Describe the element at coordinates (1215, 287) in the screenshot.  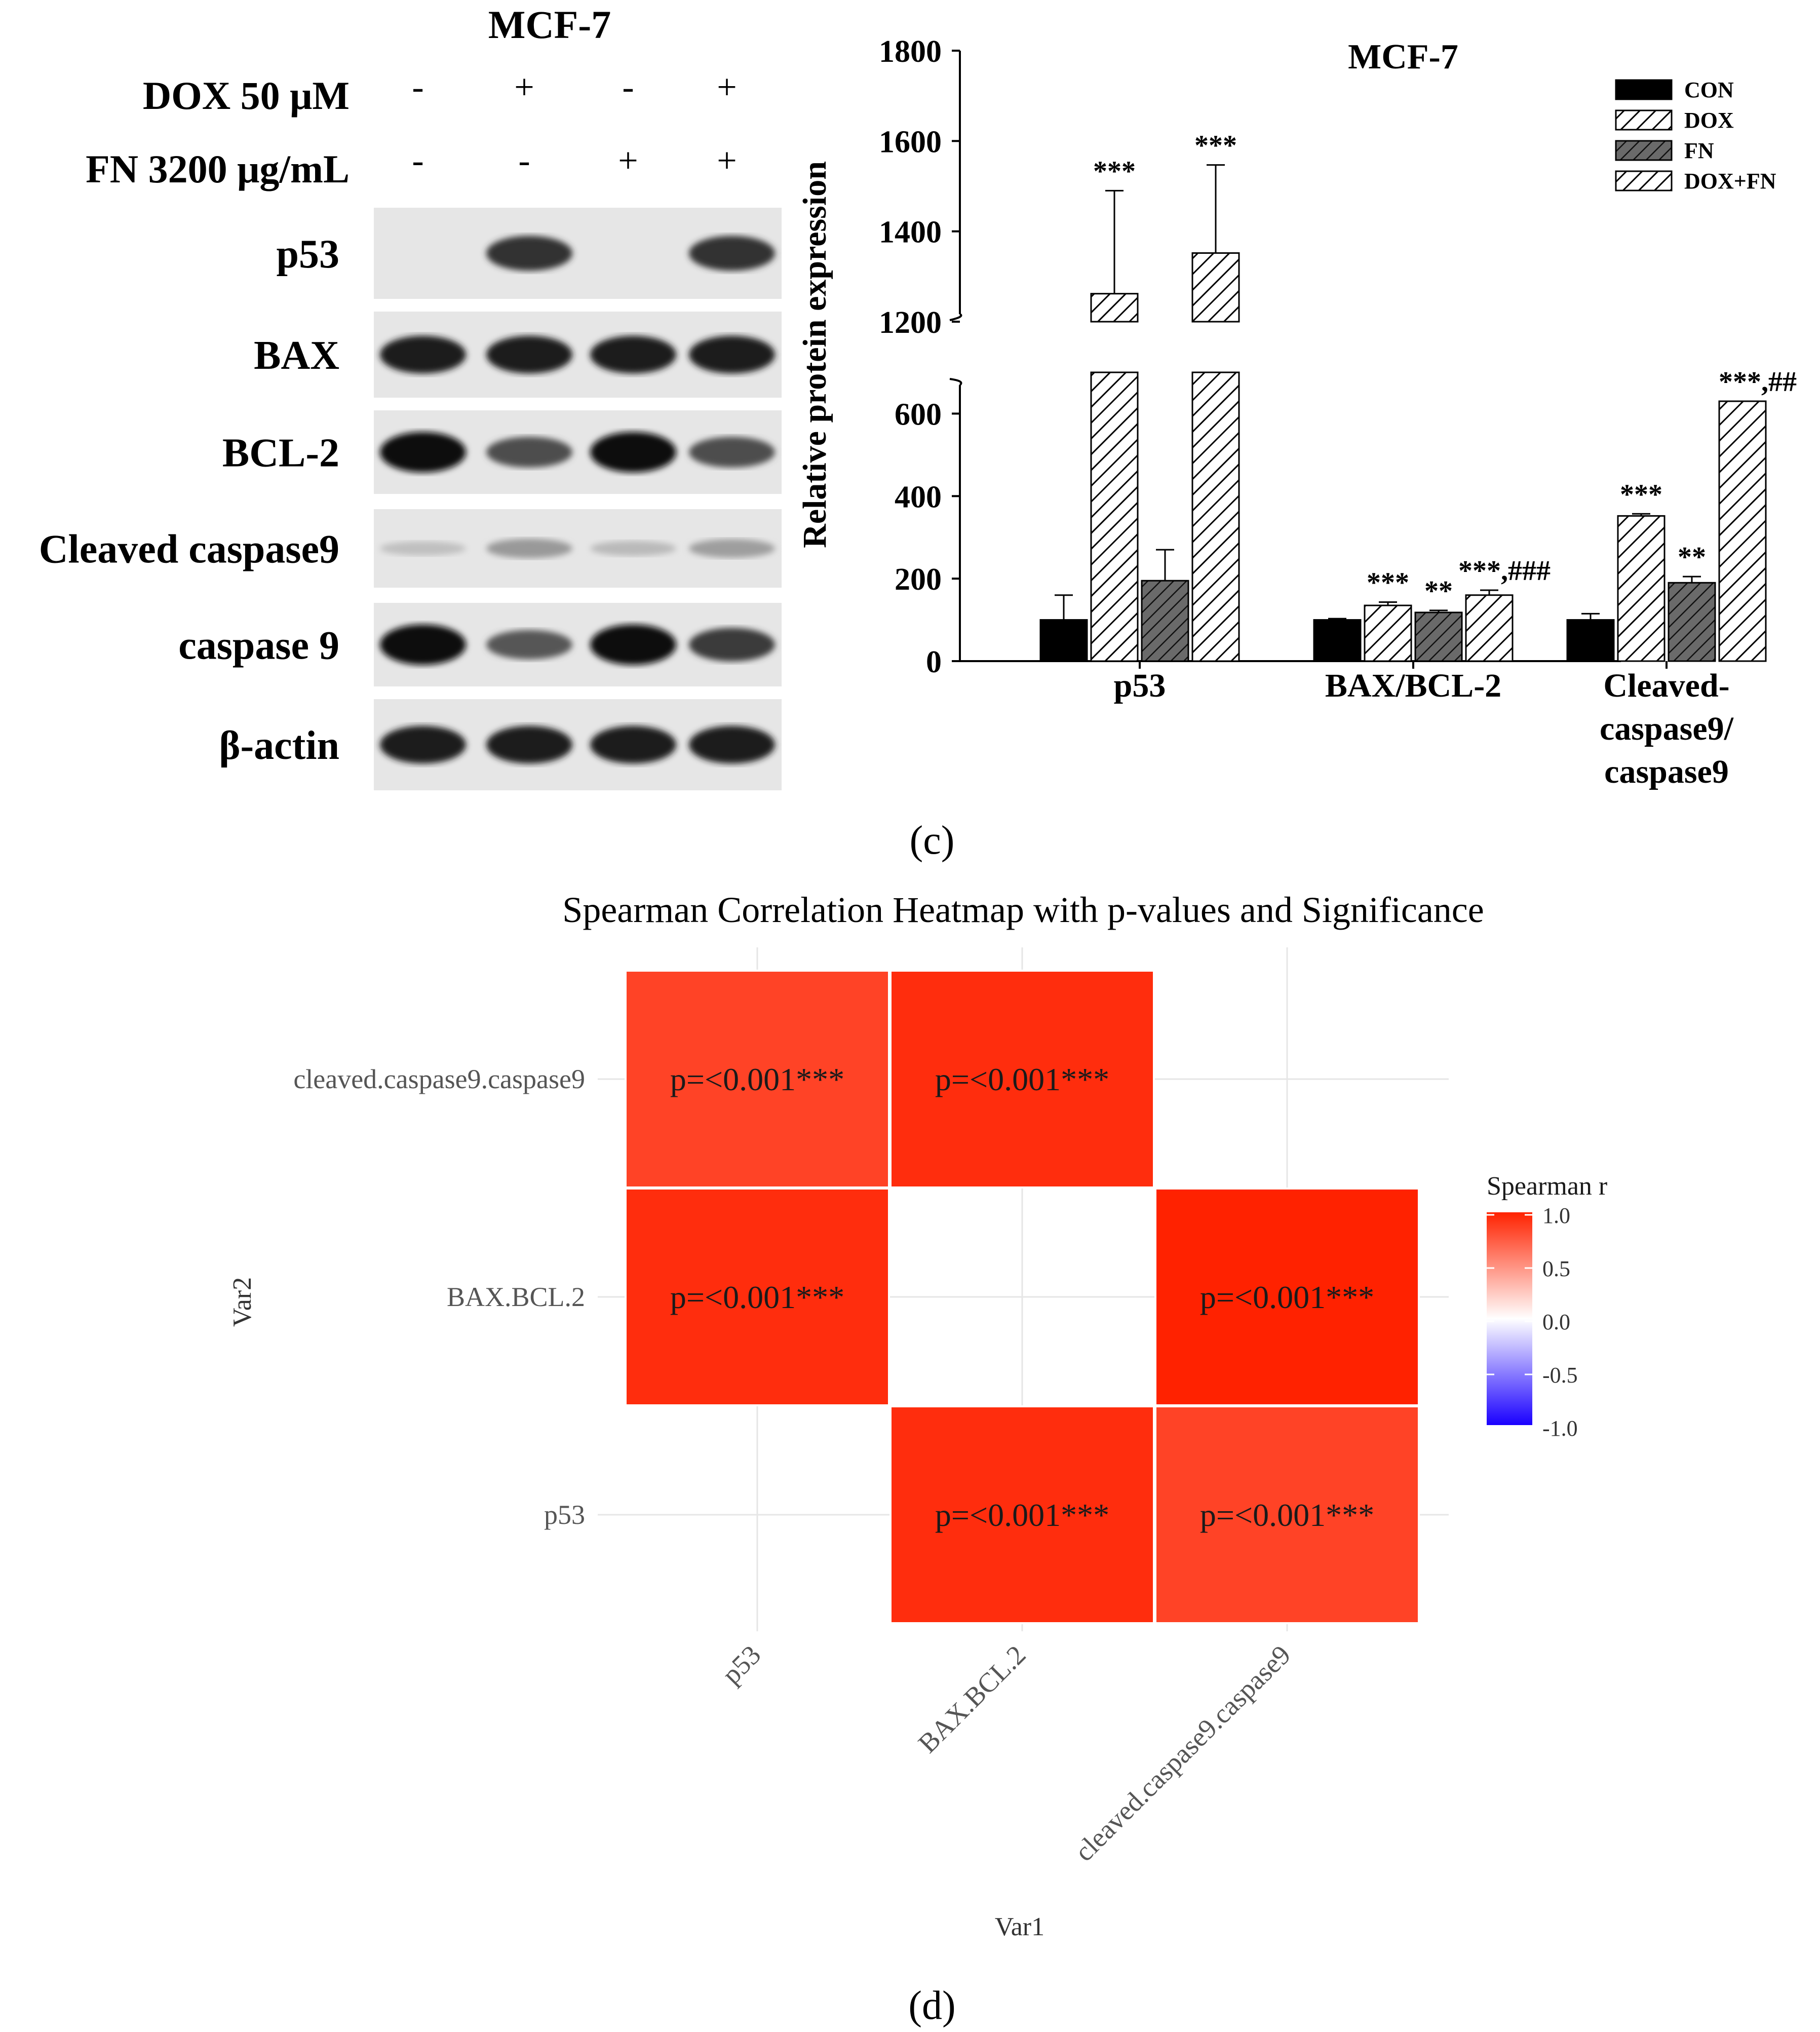
I see `bar-upper-segment` at that location.